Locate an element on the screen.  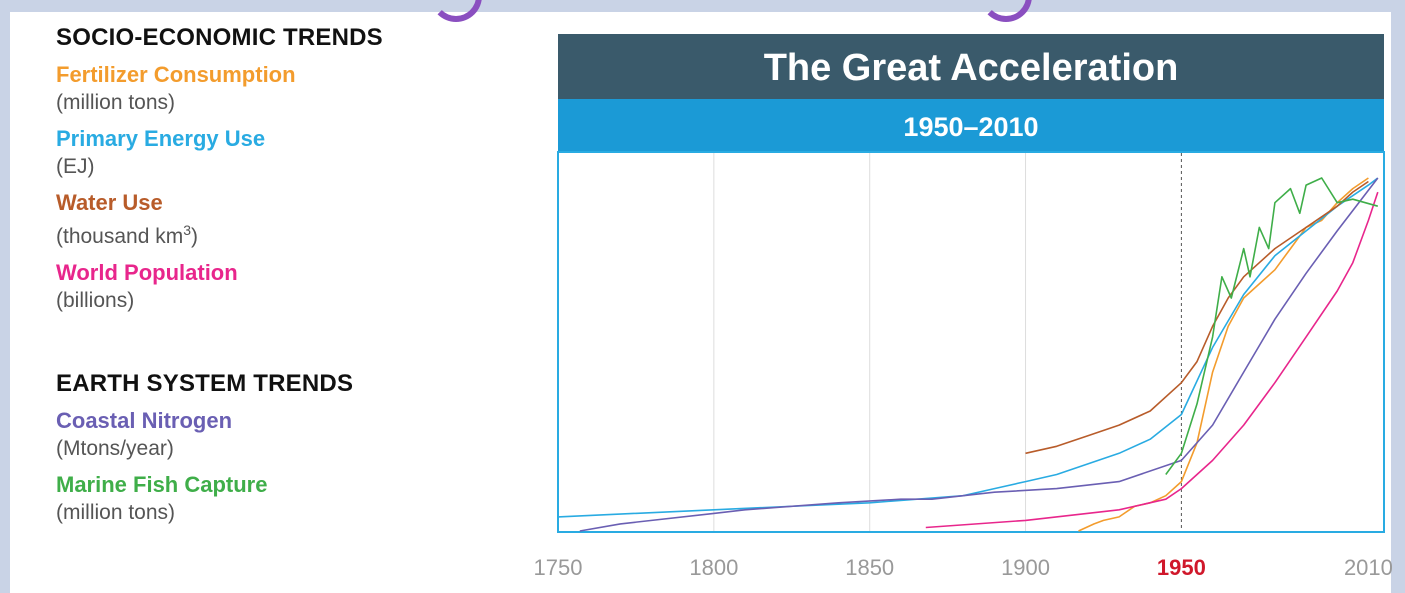
title-bar is located at coordinates (971, 66).